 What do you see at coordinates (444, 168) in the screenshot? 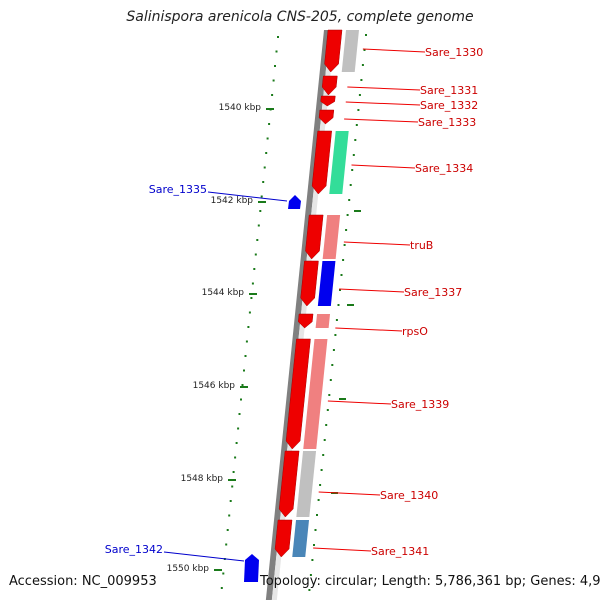
I see `gene-label: Sare_1334` at bounding box center [444, 168].